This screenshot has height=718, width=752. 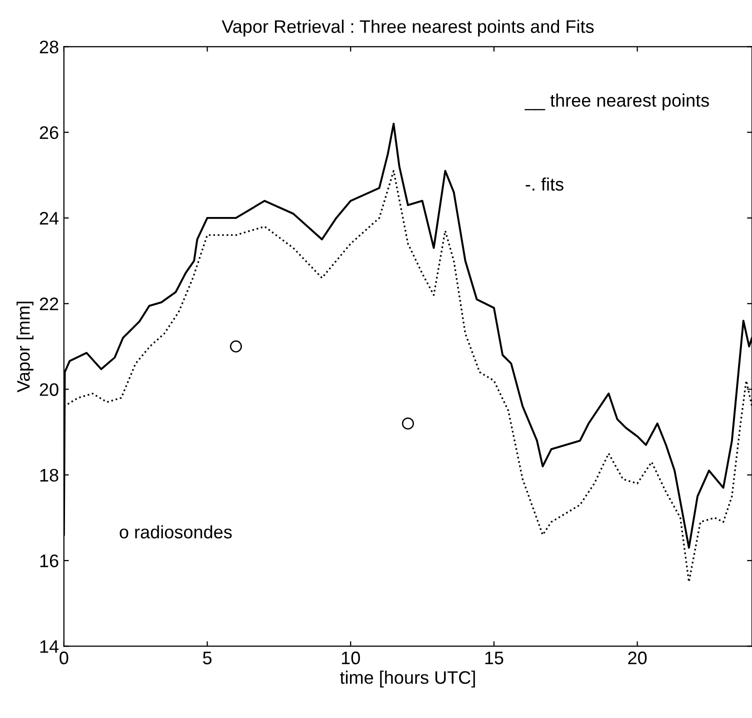 What do you see at coordinates (49, 561) in the screenshot?
I see `y-tick-label: 16` at bounding box center [49, 561].